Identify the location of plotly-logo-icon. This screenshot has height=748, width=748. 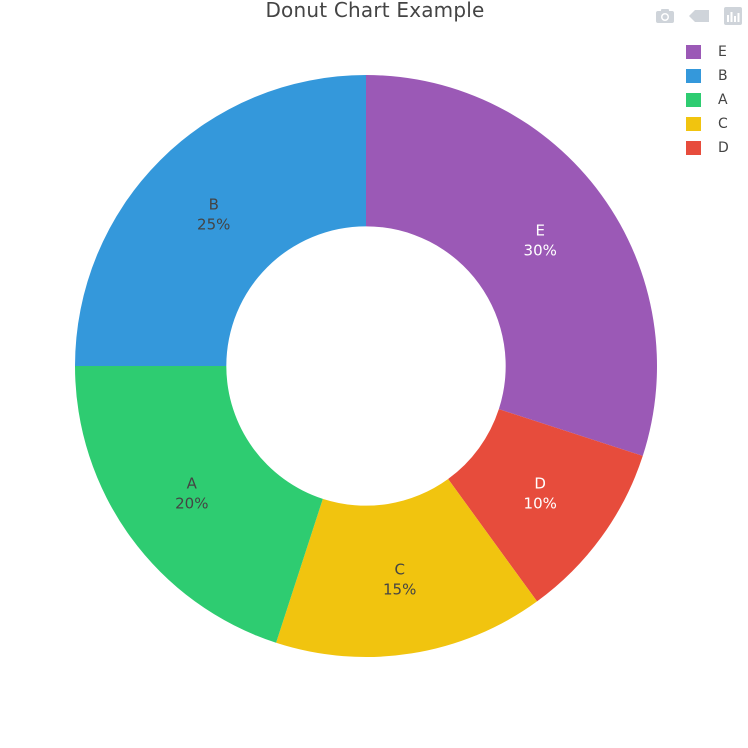
(733, 16).